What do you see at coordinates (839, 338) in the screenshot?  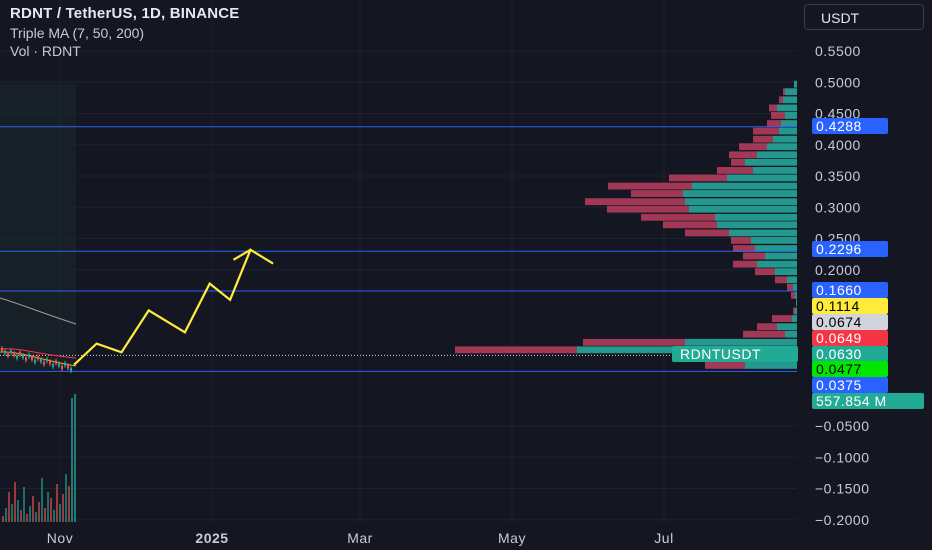 I see `price-badge-value: 0.0649` at bounding box center [839, 338].